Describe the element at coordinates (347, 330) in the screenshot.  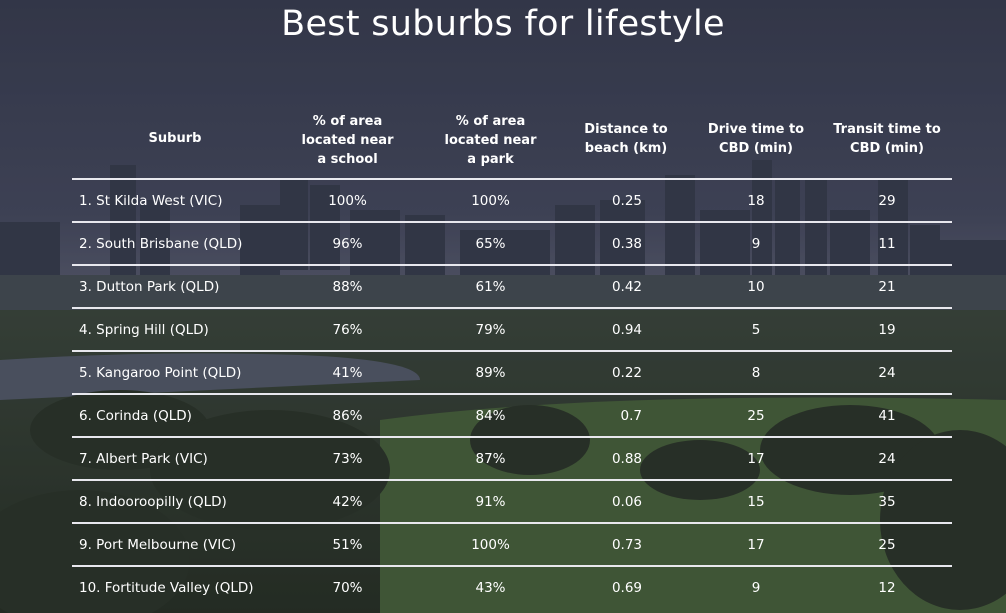
I see `cell-school: 76%` at that location.